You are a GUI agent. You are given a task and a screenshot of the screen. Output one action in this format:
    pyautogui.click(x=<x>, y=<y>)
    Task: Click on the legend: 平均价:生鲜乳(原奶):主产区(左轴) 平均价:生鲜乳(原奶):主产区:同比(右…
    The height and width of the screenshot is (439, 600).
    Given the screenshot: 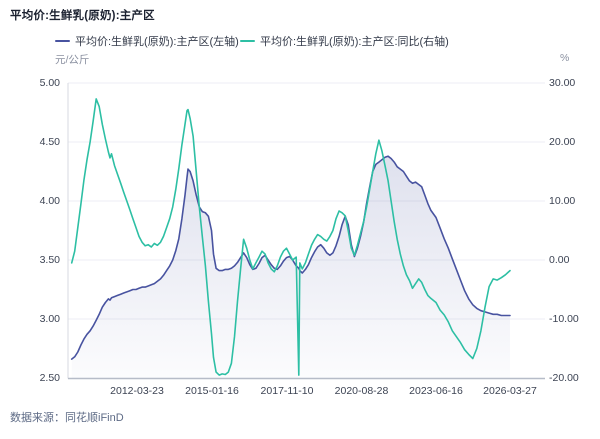 What is the action you would take?
    pyautogui.click(x=300, y=41)
    